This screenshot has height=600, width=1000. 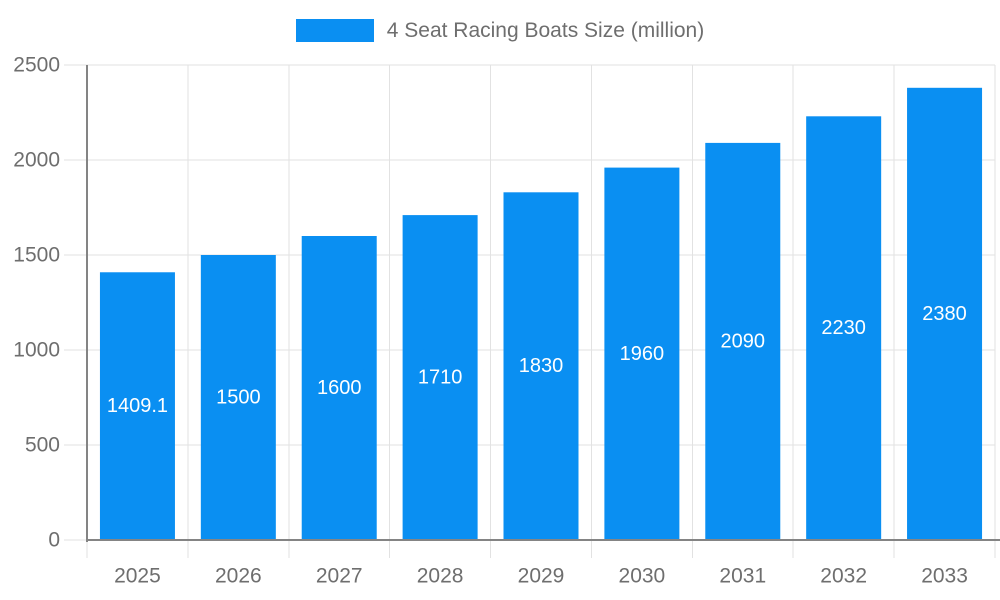 What do you see at coordinates (545, 30) in the screenshot?
I see `legend-label: 4 Seat Racing Boats Size (million)` at bounding box center [545, 30].